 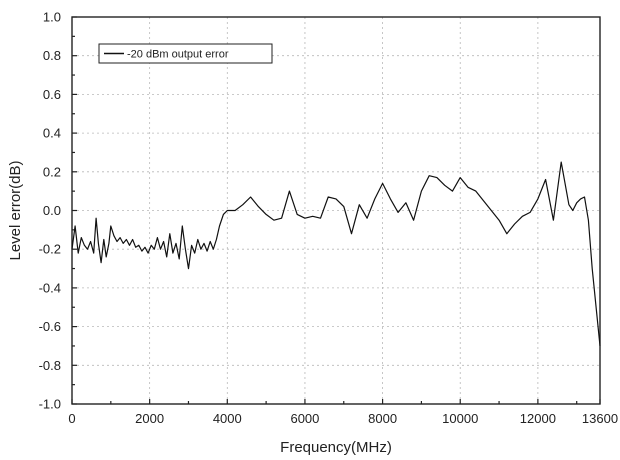 I want to click on y-axis-title: Level error(dB), so click(x=15, y=210).